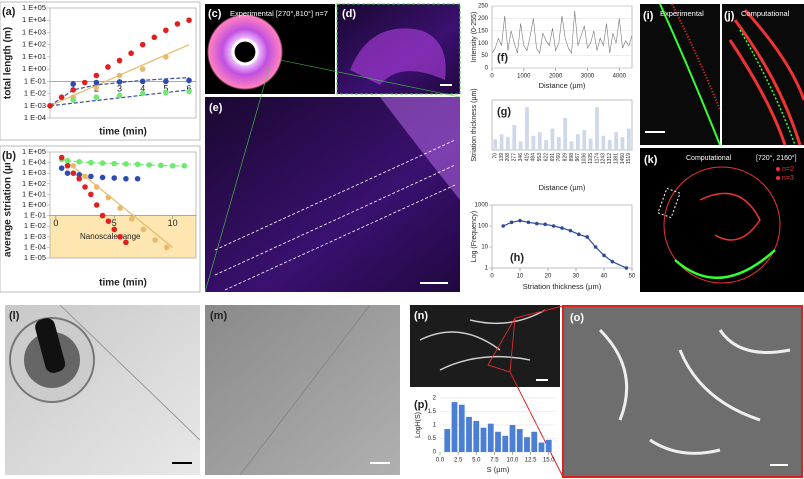 The image size is (804, 479). What do you see at coordinates (498, 469) in the screenshot?
I see `x-axis-title: S (µm)` at bounding box center [498, 469].